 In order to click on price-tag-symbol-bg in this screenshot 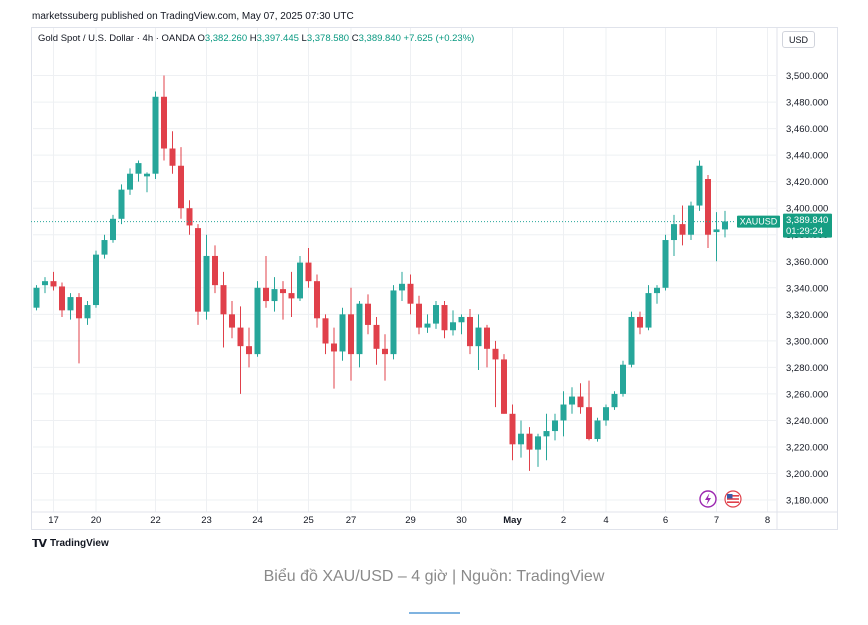, I will do `click(758, 221)`.